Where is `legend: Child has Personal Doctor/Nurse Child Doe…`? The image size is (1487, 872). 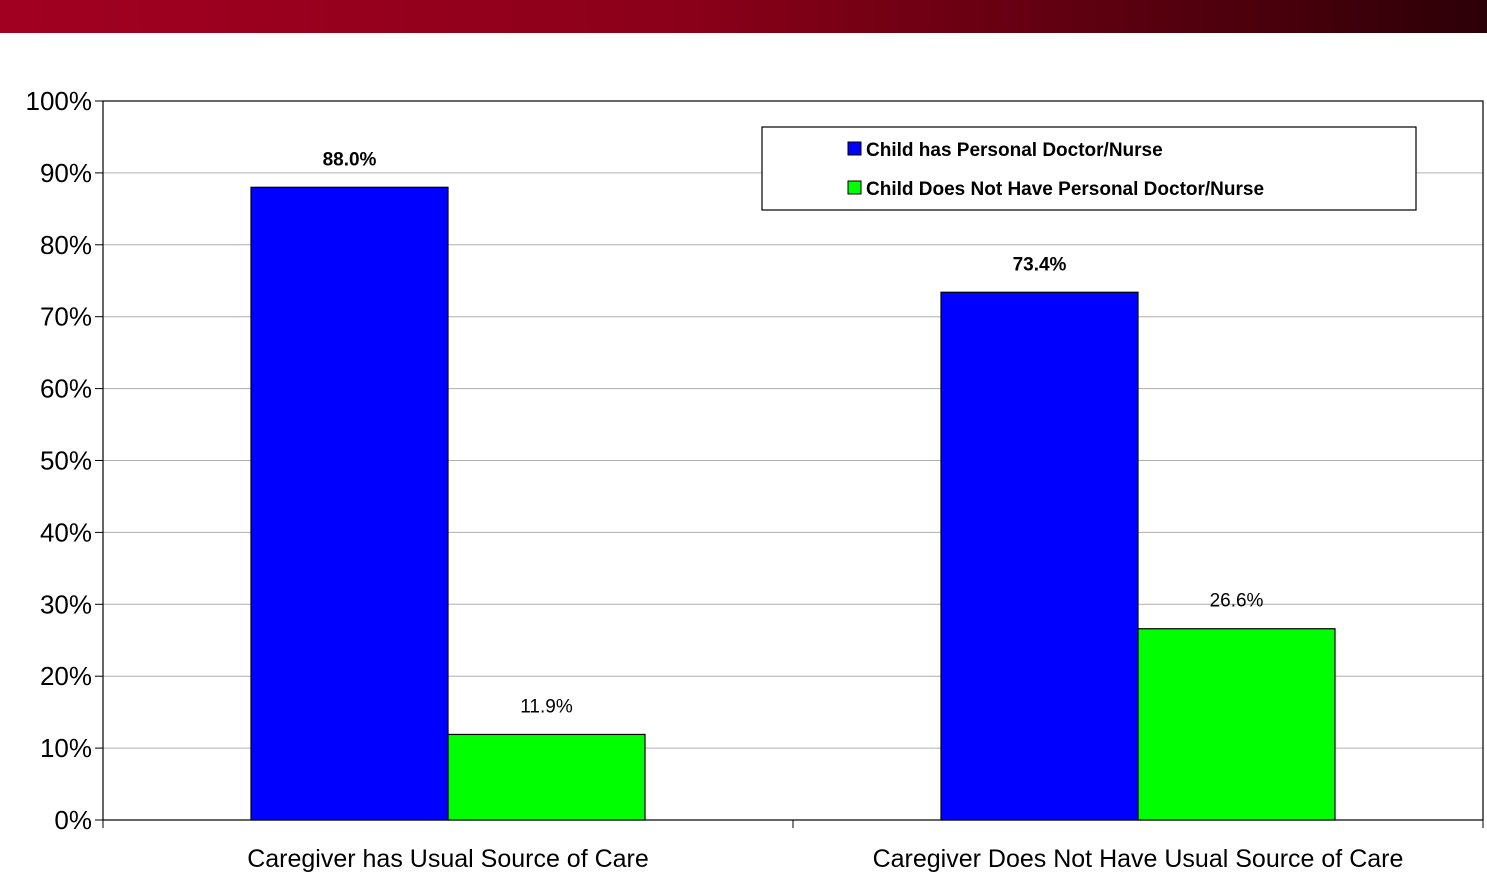 legend: Child has Personal Doctor/Nurse Child Doe… is located at coordinates (1089, 168).